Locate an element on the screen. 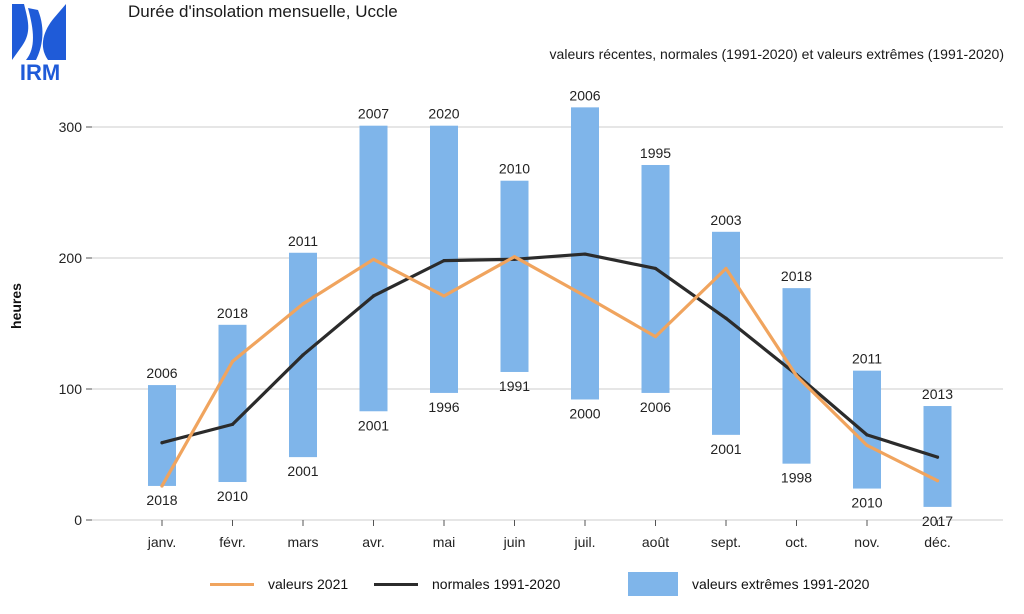 The image size is (1024, 614). x-tick-label-8: sept. is located at coordinates (726, 542).